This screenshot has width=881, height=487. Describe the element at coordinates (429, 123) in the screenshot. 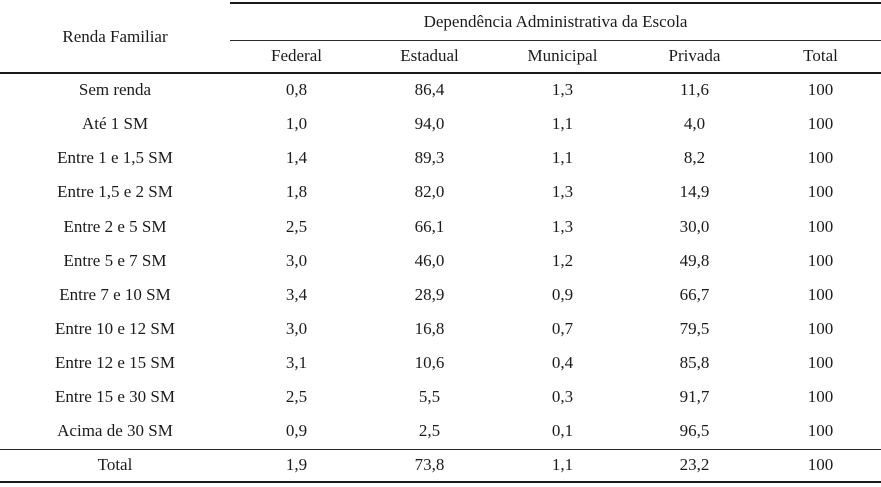

I see `cell-value: 94,0` at that location.